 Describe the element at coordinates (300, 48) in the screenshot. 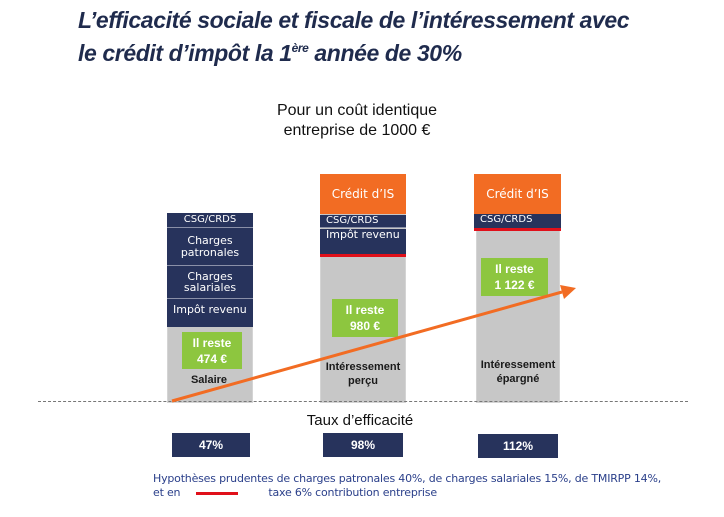

I see `title-superscript: ère` at that location.